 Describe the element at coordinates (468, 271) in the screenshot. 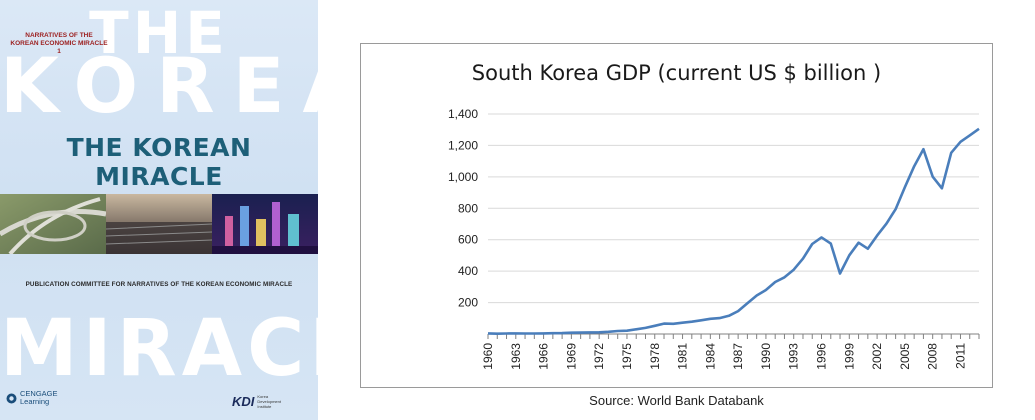

I see `y-tick-label: 400` at that location.